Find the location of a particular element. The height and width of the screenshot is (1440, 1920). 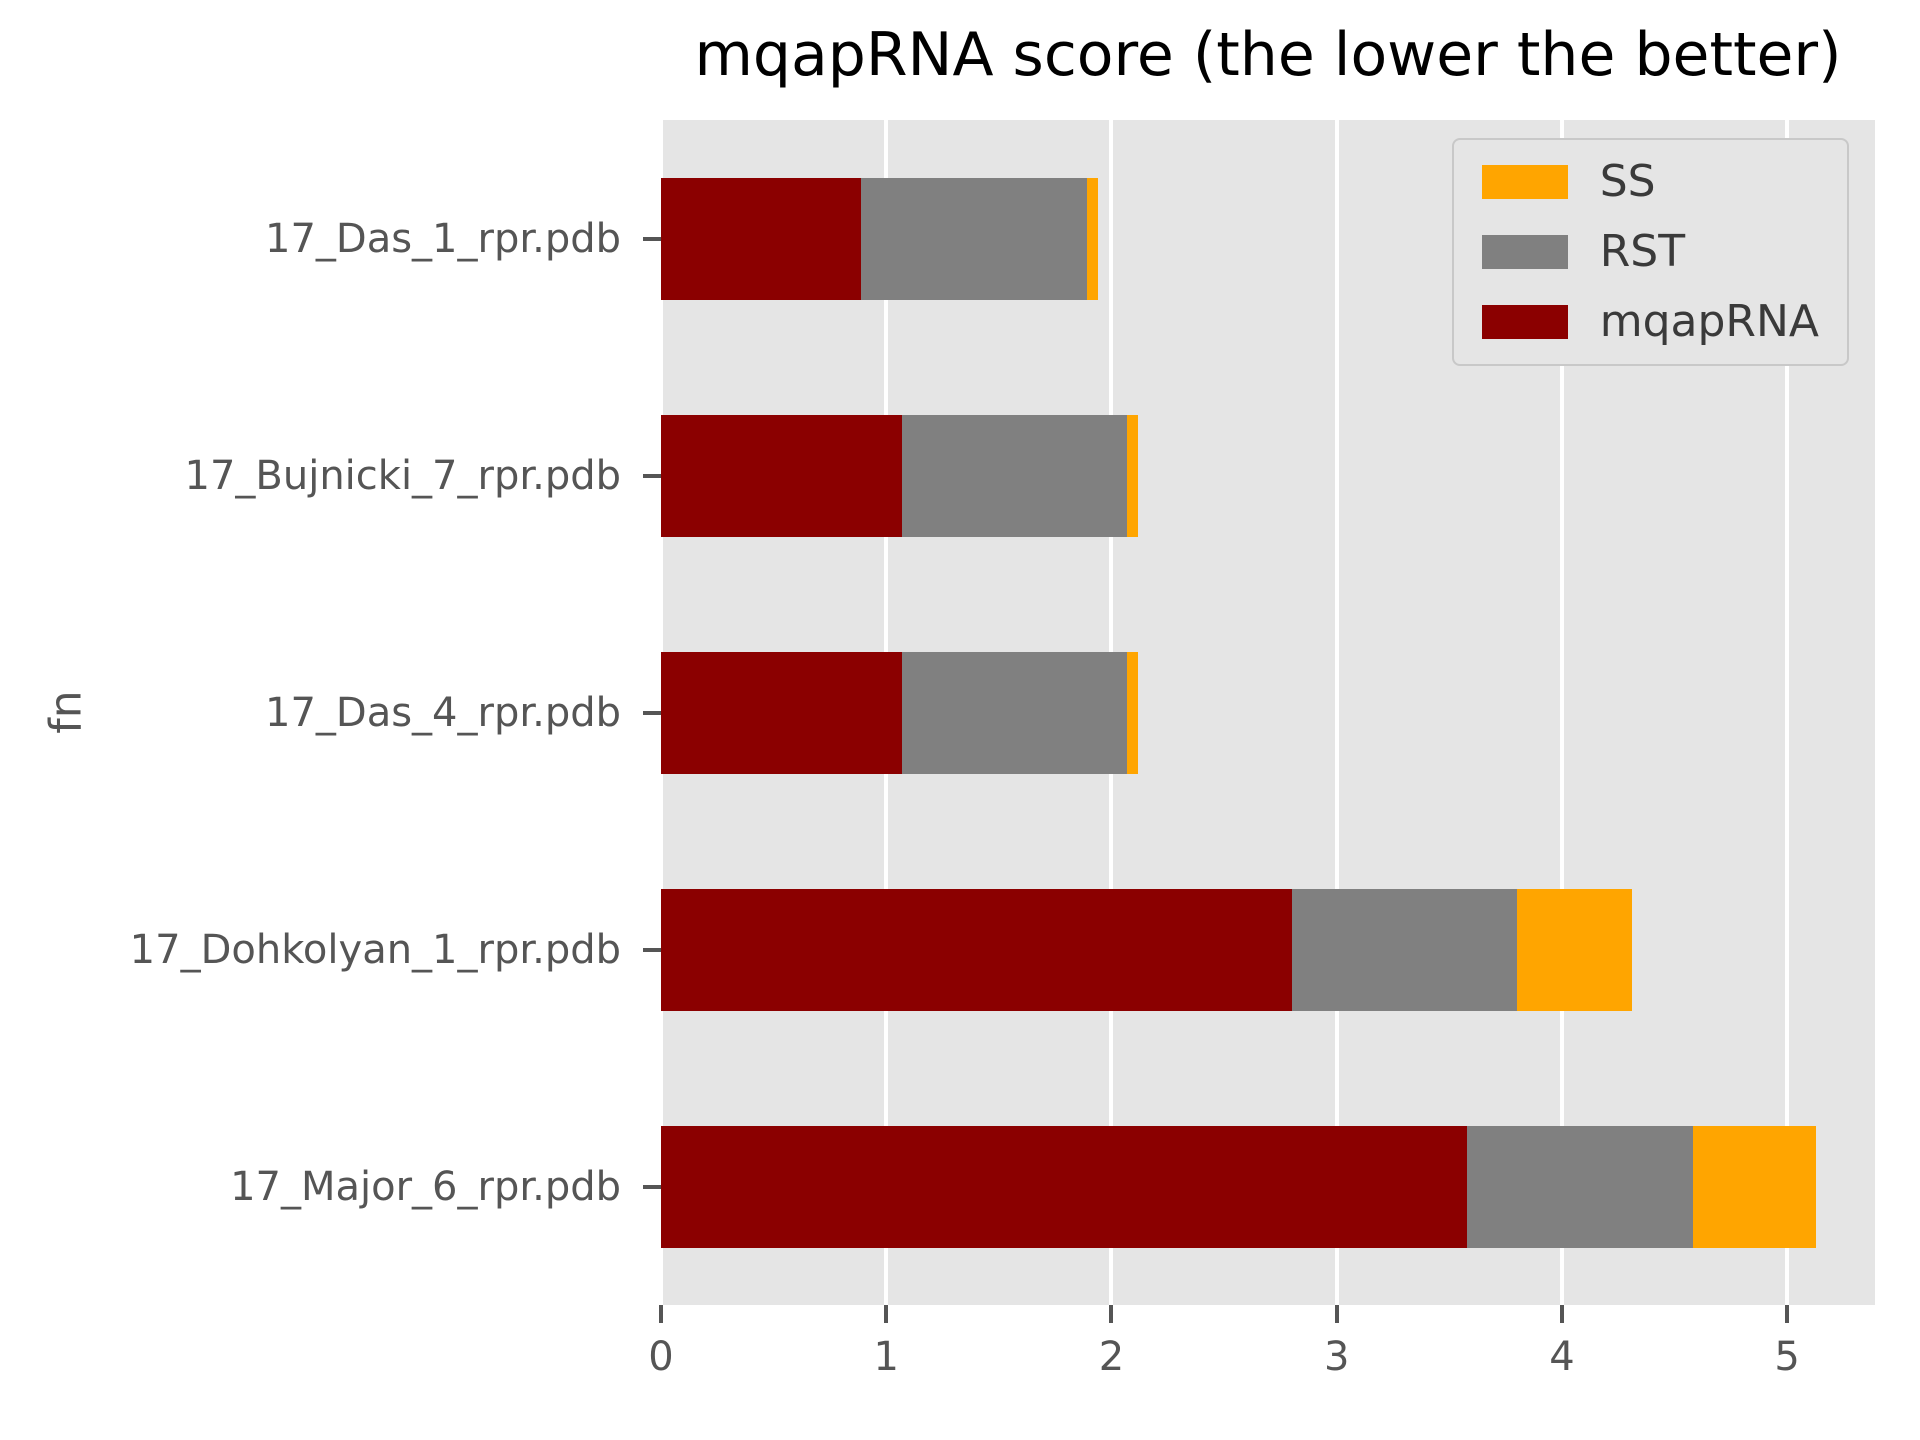

legend-swatch-SS is located at coordinates (1524, 182).